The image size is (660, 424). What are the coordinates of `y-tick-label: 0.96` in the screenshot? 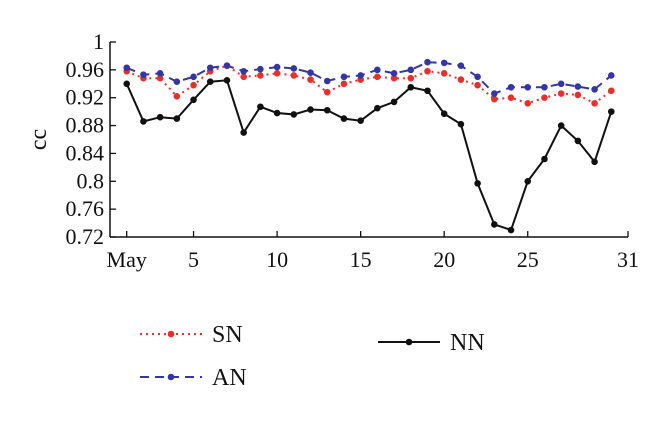 It's located at (85, 69).